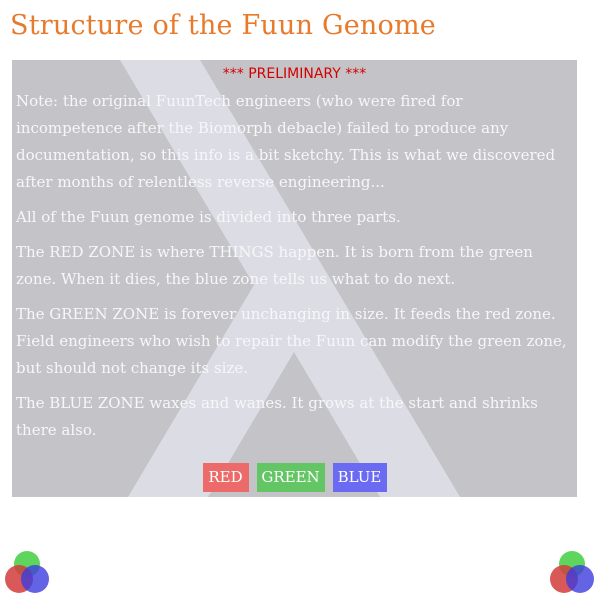 This screenshot has width=600, height=600. What do you see at coordinates (225, 477) in the screenshot?
I see `red-zone-button: RED` at bounding box center [225, 477].